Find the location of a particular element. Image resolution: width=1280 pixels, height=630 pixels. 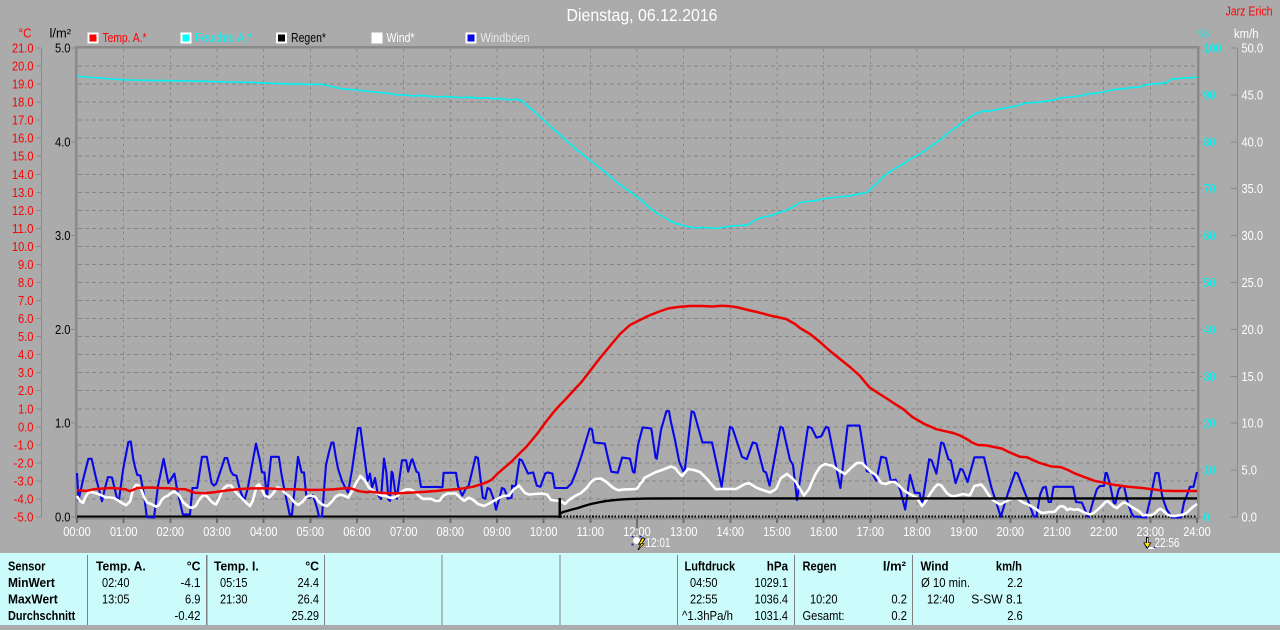

svg-text: MaxWert is located at coordinates (33, 599).